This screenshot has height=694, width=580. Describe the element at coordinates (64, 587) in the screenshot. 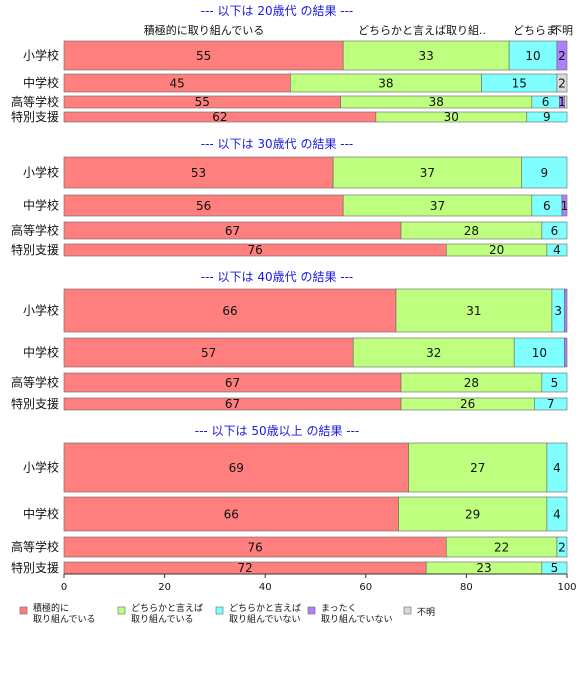

I see `x-tick-label: 0` at that location.